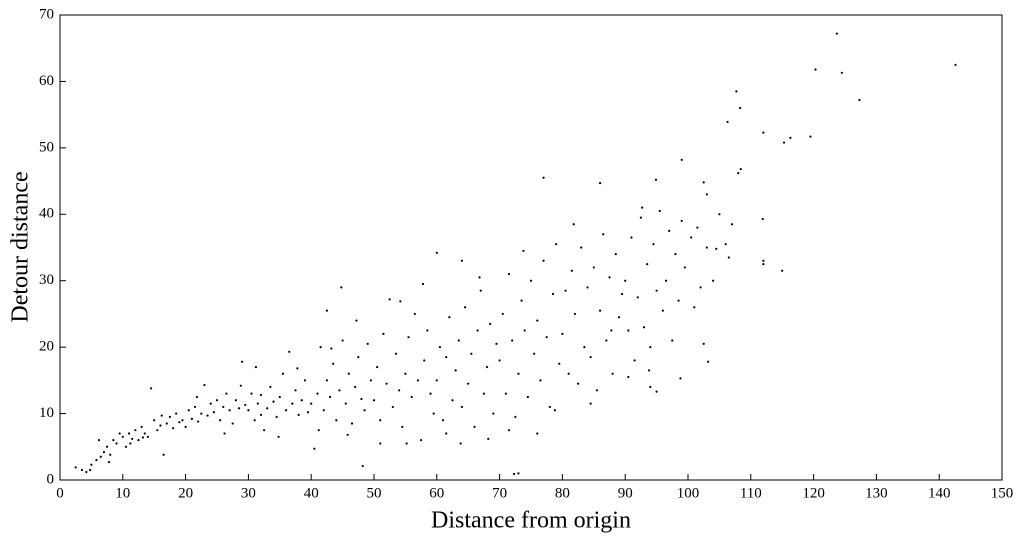 Image resolution: width=1022 pixels, height=538 pixels. Describe the element at coordinates (46, 14) in the screenshot. I see `y-tick-label: 70` at that location.